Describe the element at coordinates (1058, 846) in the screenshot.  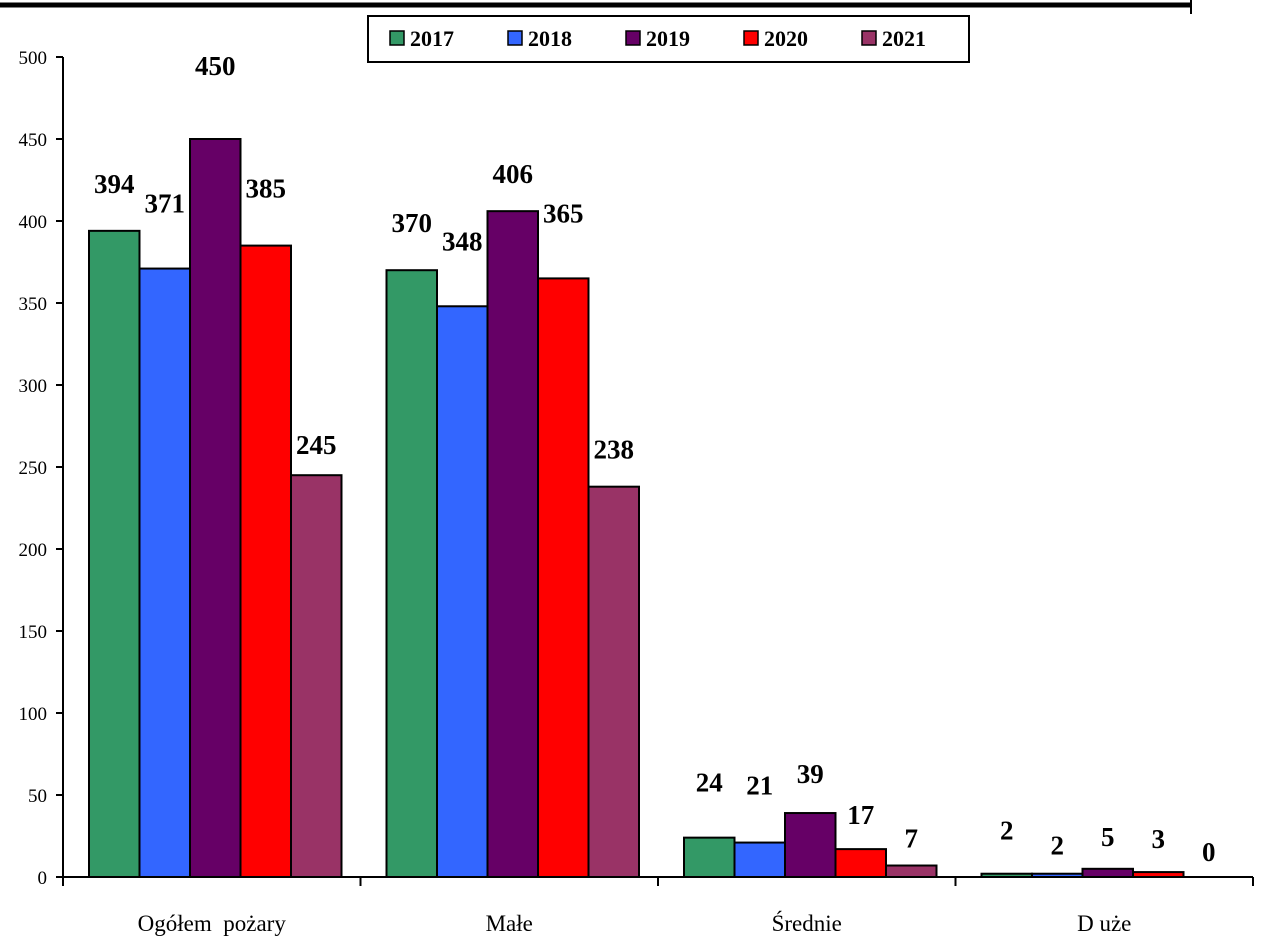
I see `data-label-2018-3: 2` at that location.